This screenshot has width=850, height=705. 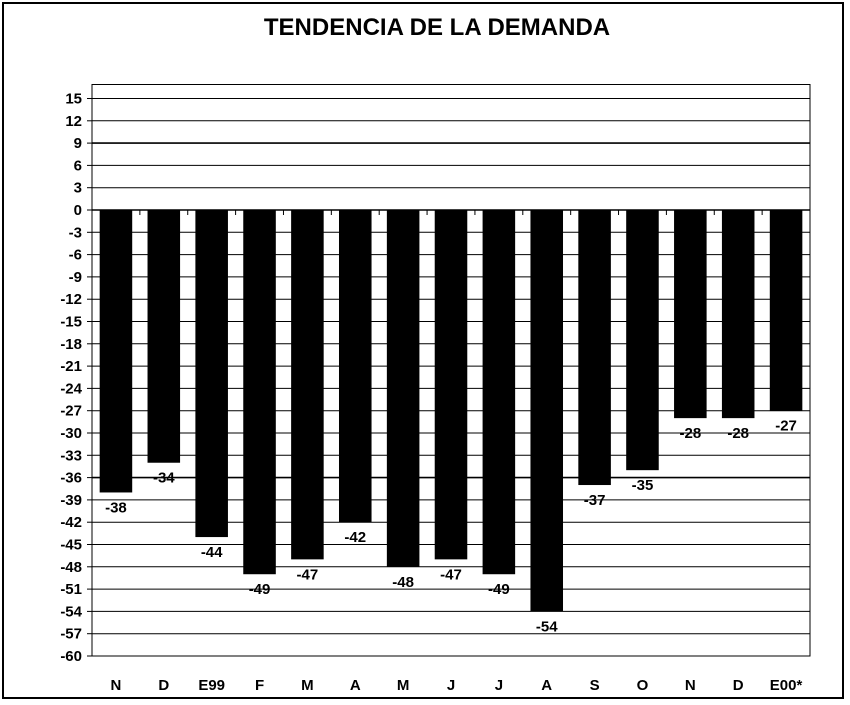 I want to click on y-tick-label: 3, so click(x=78, y=188).